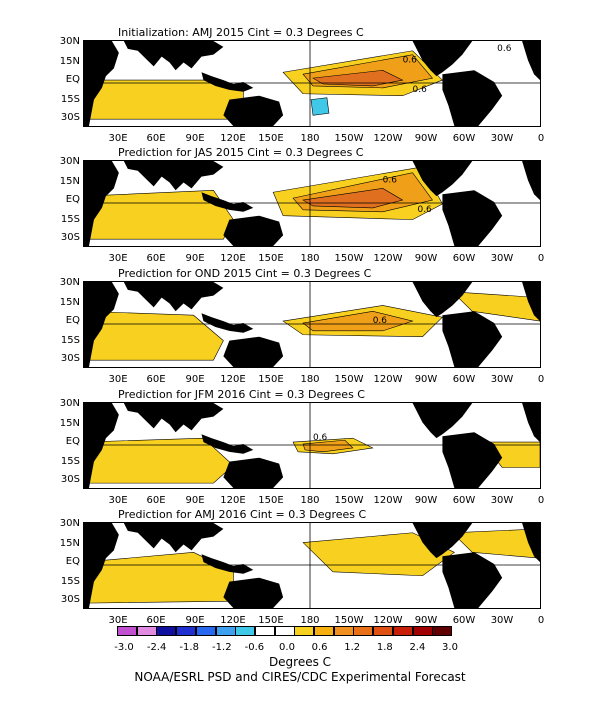  Describe the element at coordinates (426, 138) in the screenshot. I see `longitude-label: 90W` at that location.